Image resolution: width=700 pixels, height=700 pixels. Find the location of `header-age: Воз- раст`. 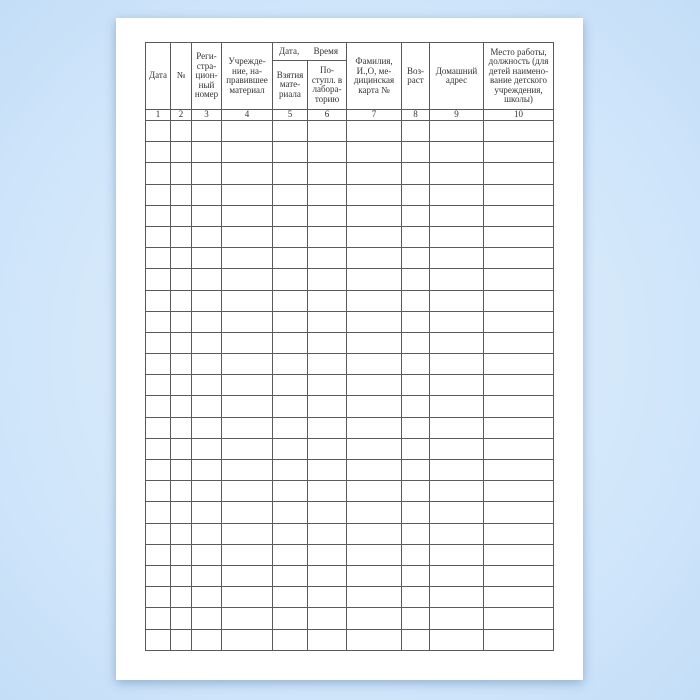

header-age: Воз- раст is located at coordinates (416, 76).